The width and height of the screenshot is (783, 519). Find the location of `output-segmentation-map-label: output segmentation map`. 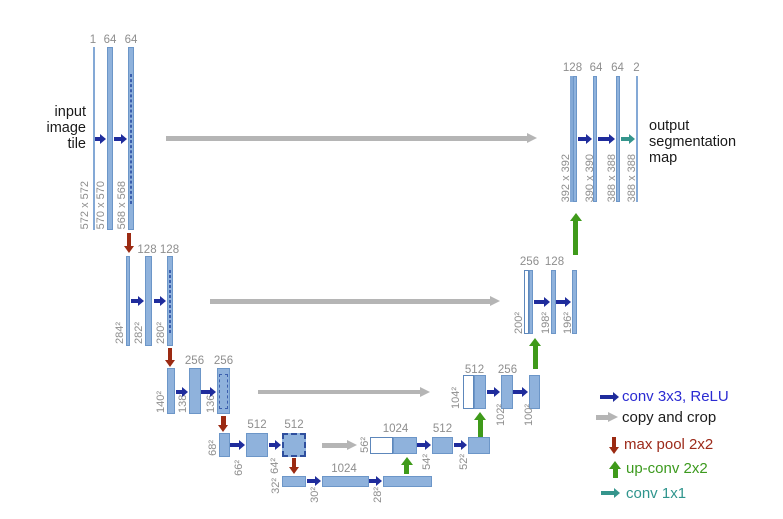

output-segmentation-map-label: output segmentation map is located at coordinates (693, 142).